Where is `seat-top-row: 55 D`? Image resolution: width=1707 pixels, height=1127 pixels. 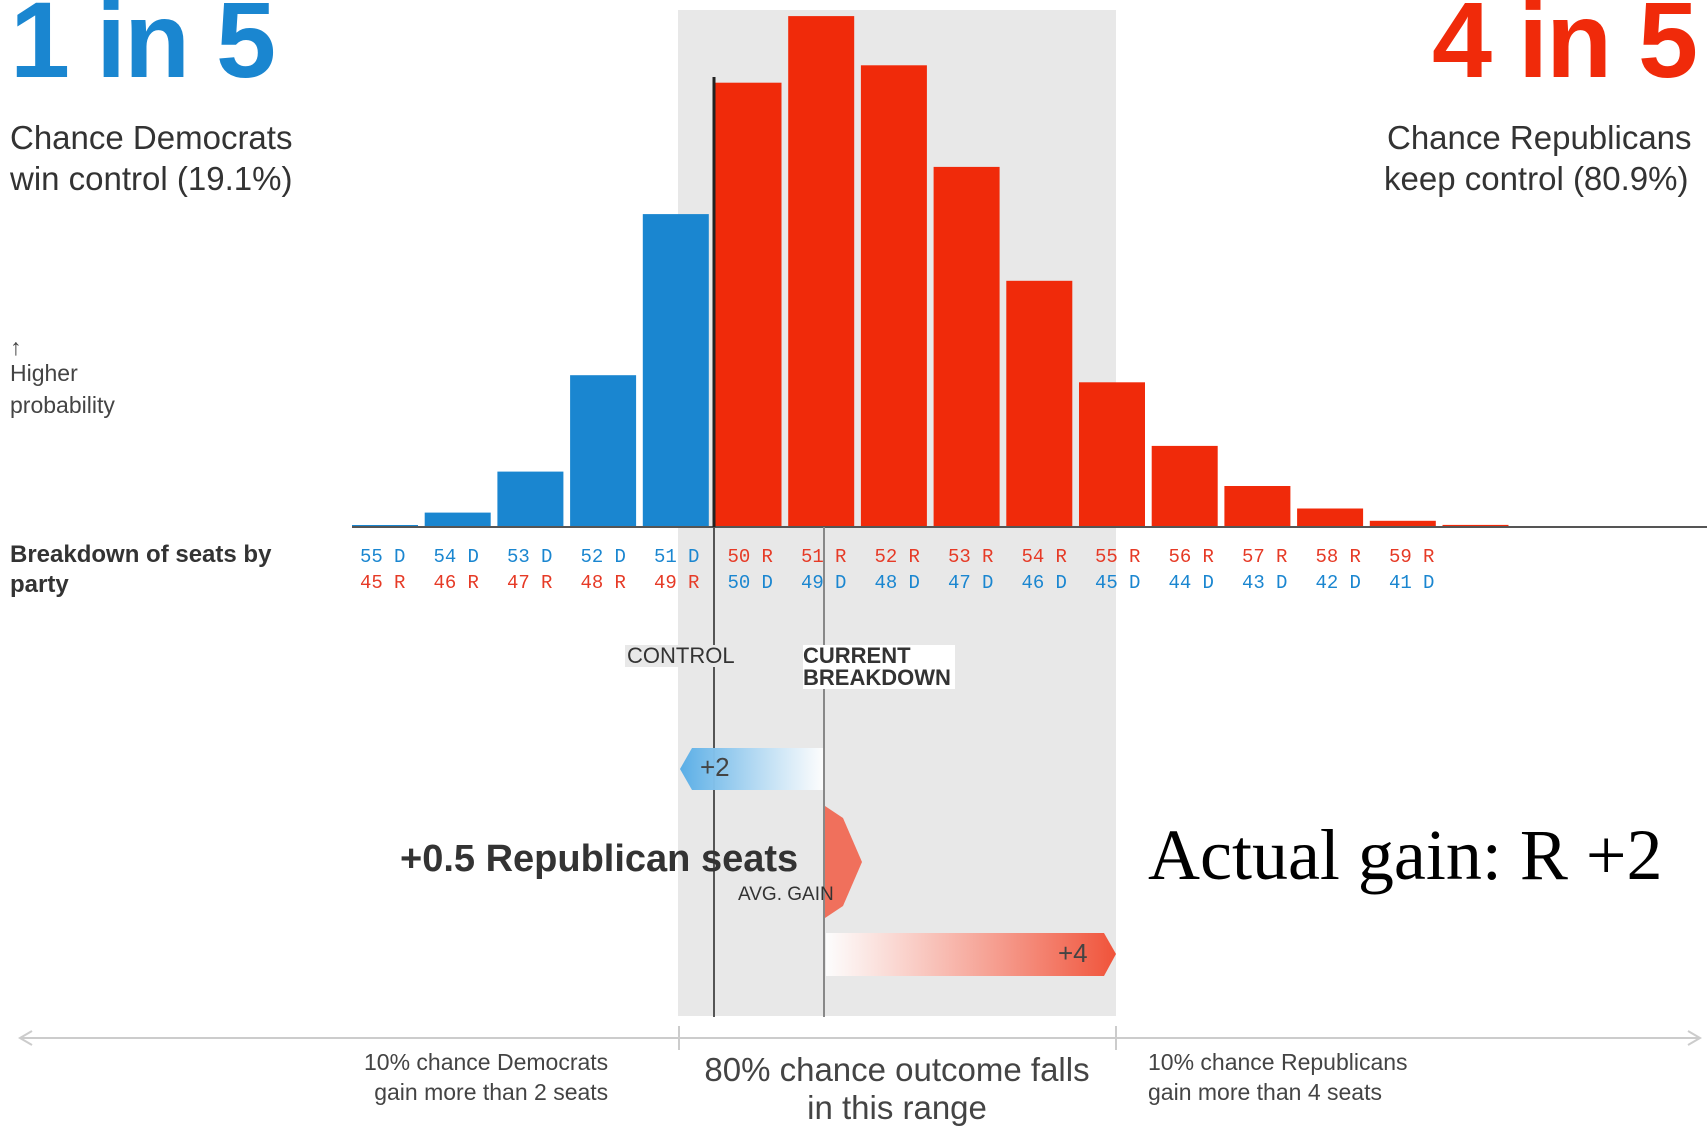 seat-top-row: 55 D is located at coordinates (397, 557).